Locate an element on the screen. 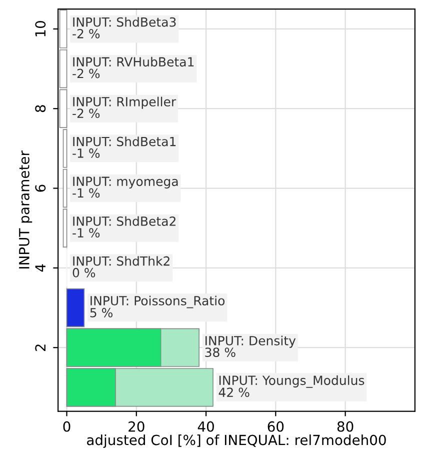 This screenshot has height=452, width=430. y-axis-title: INPUT parameter is located at coordinates (25, 209).